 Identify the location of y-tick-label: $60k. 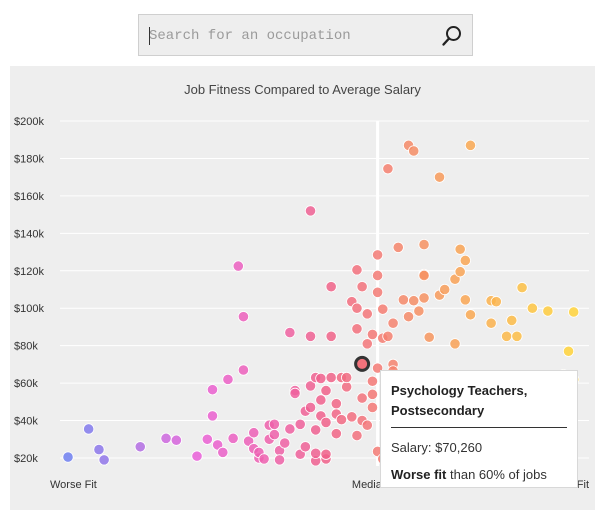
(26, 384).